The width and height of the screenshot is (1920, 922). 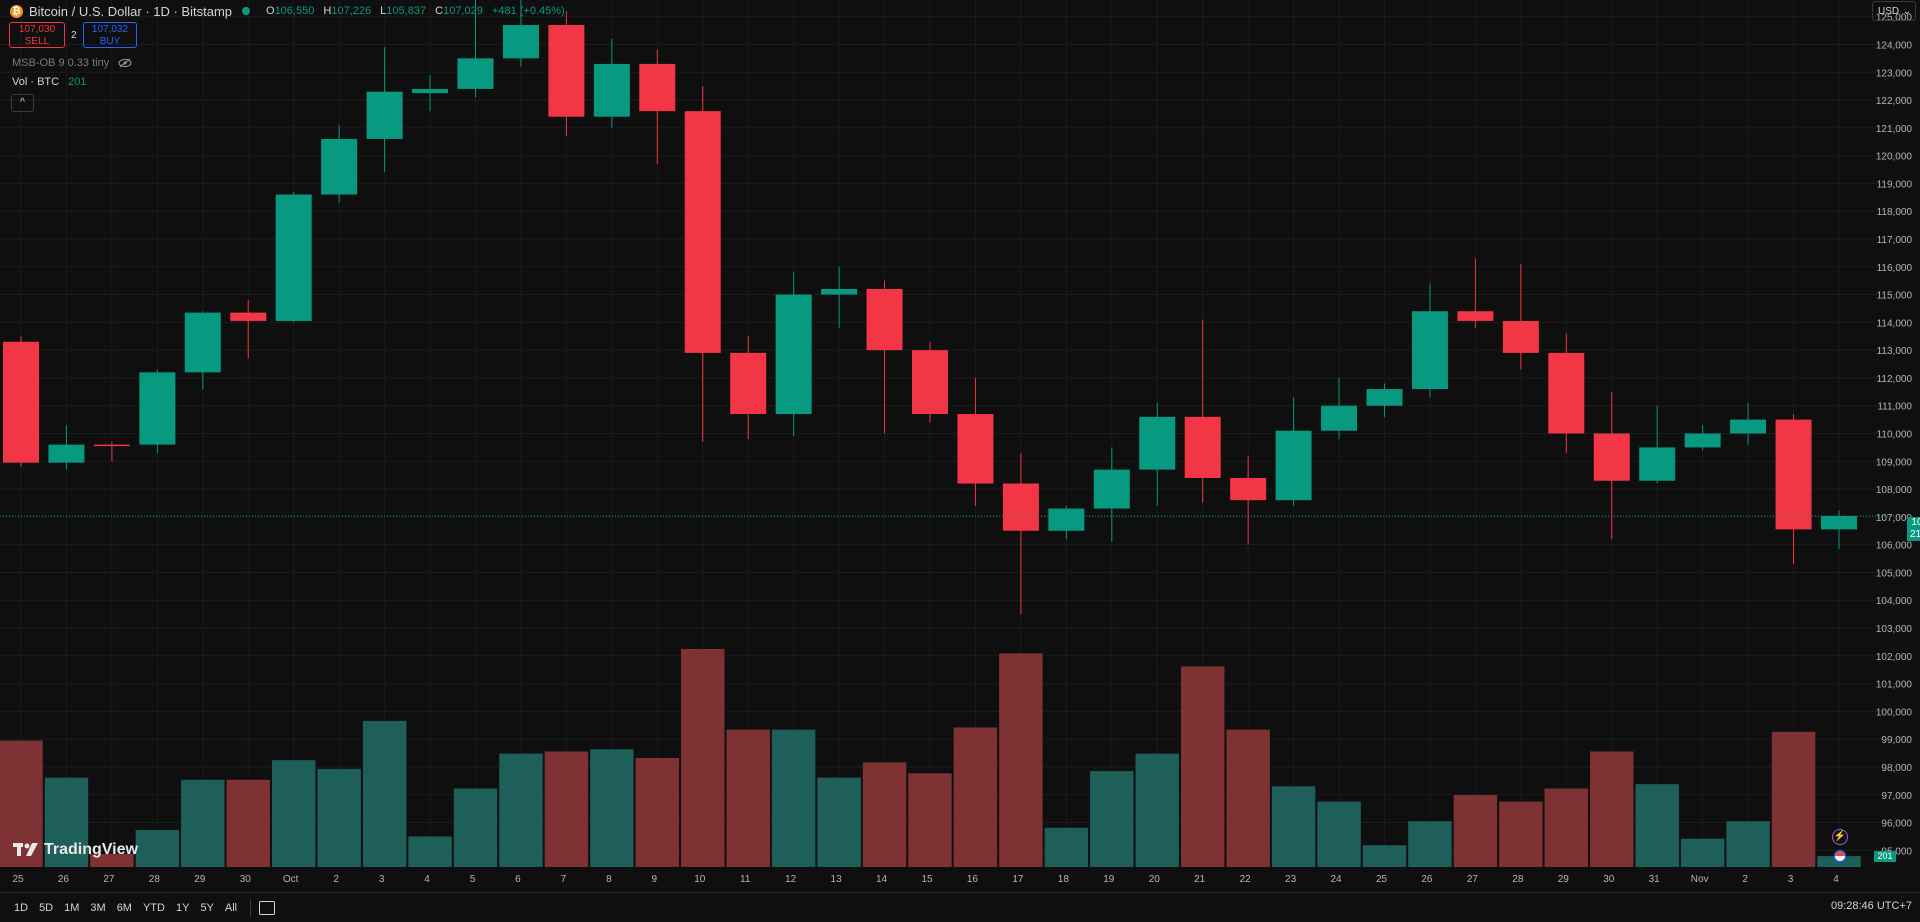 What do you see at coordinates (1895, 435) in the screenshot?
I see `price-axis-label: 110,000` at bounding box center [1895, 435].